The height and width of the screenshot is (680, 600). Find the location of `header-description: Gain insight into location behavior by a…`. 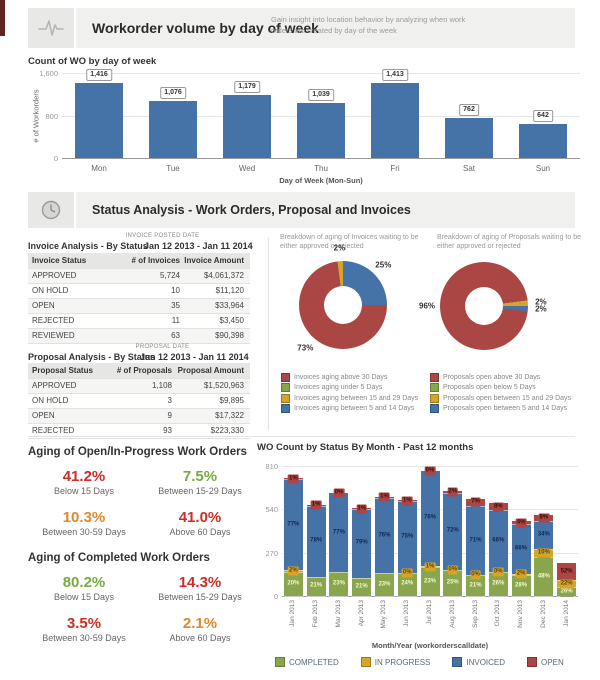

header-description: Gain insight into location behavior by a… is located at coordinates (368, 25).